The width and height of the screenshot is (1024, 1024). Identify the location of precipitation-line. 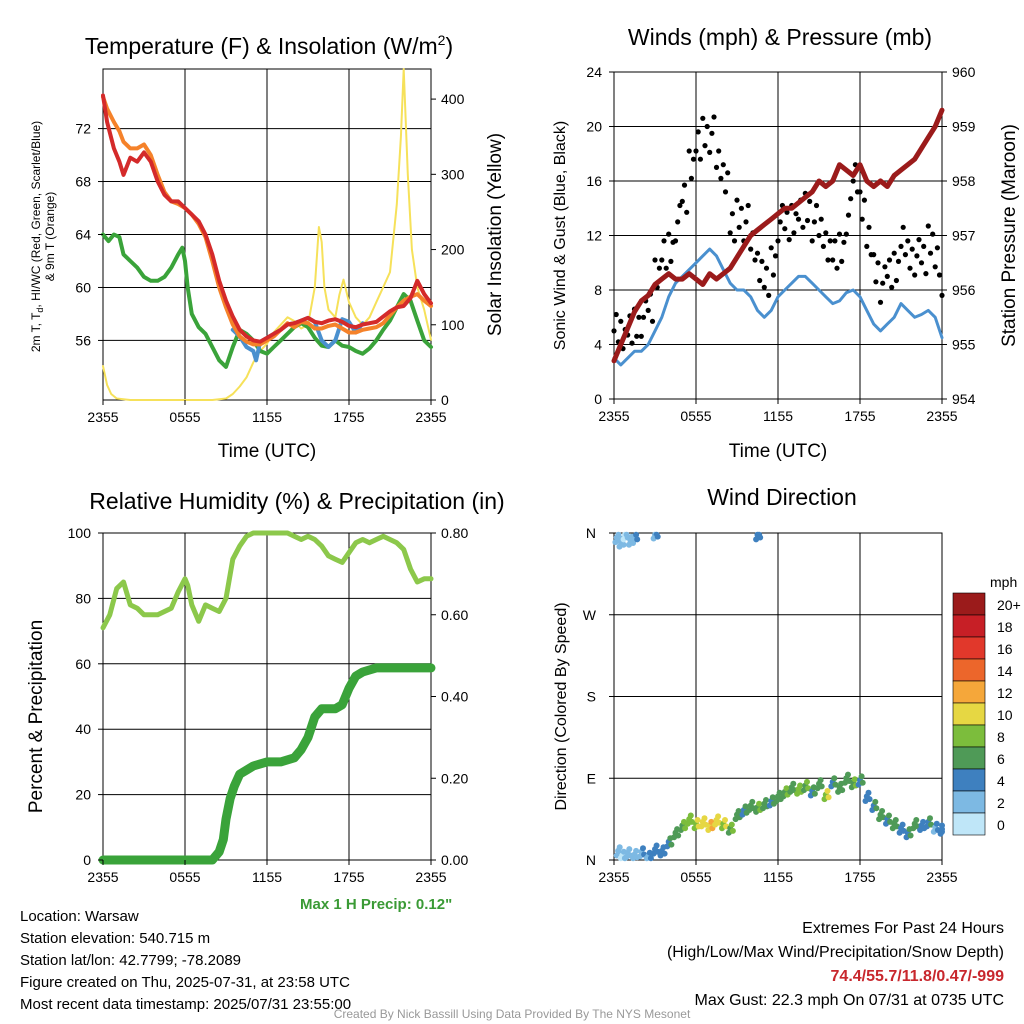
(267, 764).